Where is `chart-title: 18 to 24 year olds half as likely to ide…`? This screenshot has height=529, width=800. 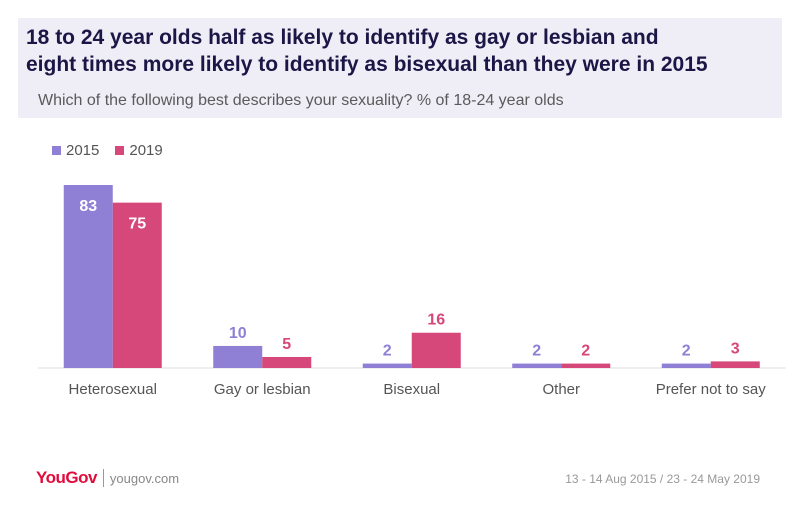 chart-title: 18 to 24 year olds half as likely to ide… is located at coordinates (406, 51).